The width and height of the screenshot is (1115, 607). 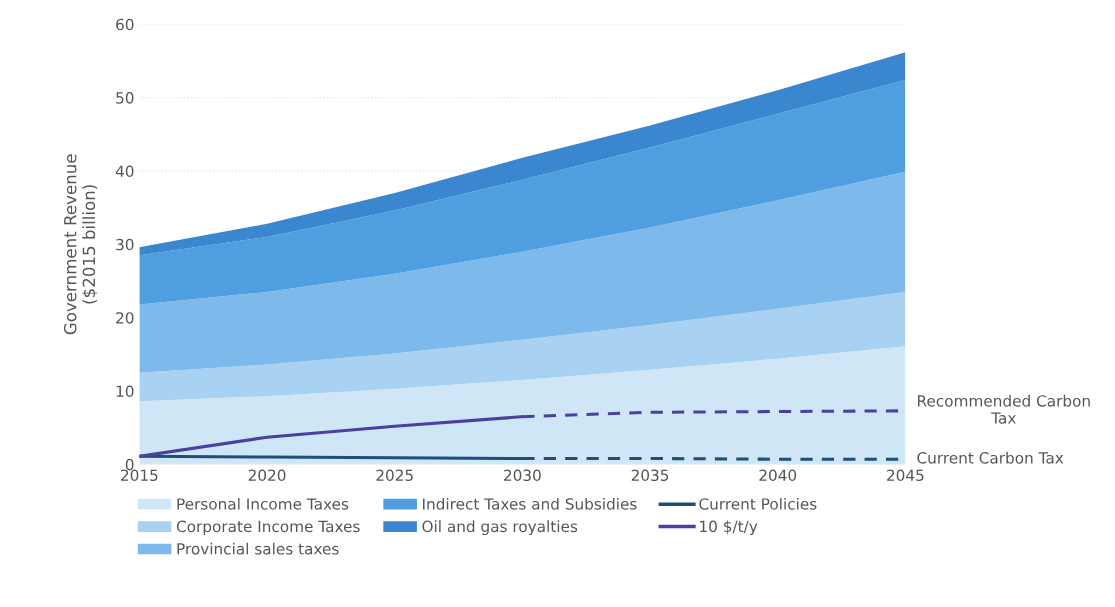 What do you see at coordinates (650, 475) in the screenshot?
I see `x-tick-label: 2035` at bounding box center [650, 475].